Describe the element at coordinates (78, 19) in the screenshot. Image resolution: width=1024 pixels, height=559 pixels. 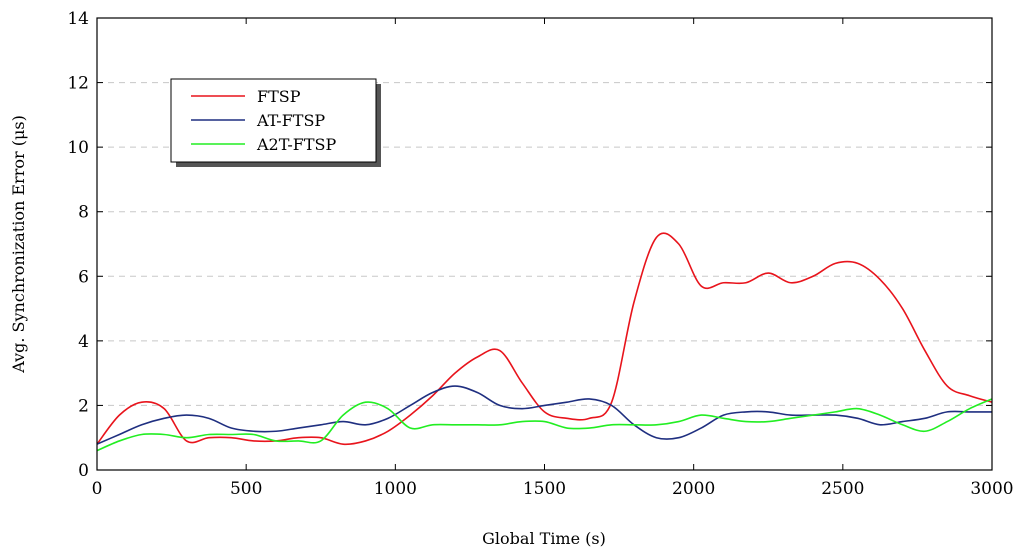
I see `y-tick-label-7: 14` at that location.